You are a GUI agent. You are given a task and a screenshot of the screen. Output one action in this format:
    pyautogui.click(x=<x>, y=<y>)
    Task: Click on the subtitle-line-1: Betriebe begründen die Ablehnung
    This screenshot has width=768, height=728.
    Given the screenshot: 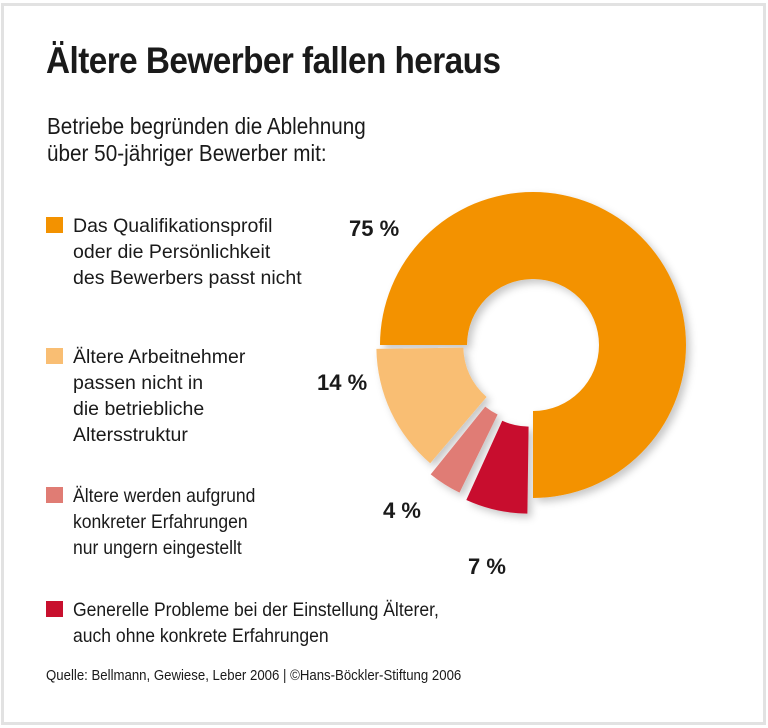 What is the action you would take?
    pyautogui.click(x=206, y=126)
    